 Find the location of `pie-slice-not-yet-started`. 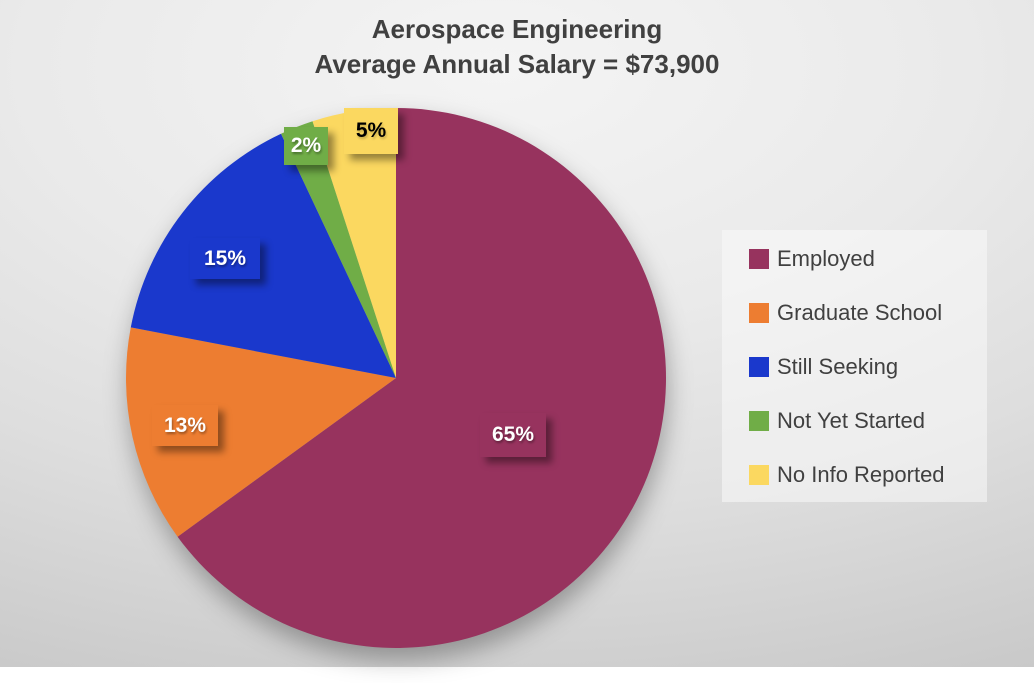

pie-slice-not-yet-started is located at coordinates (338, 250).